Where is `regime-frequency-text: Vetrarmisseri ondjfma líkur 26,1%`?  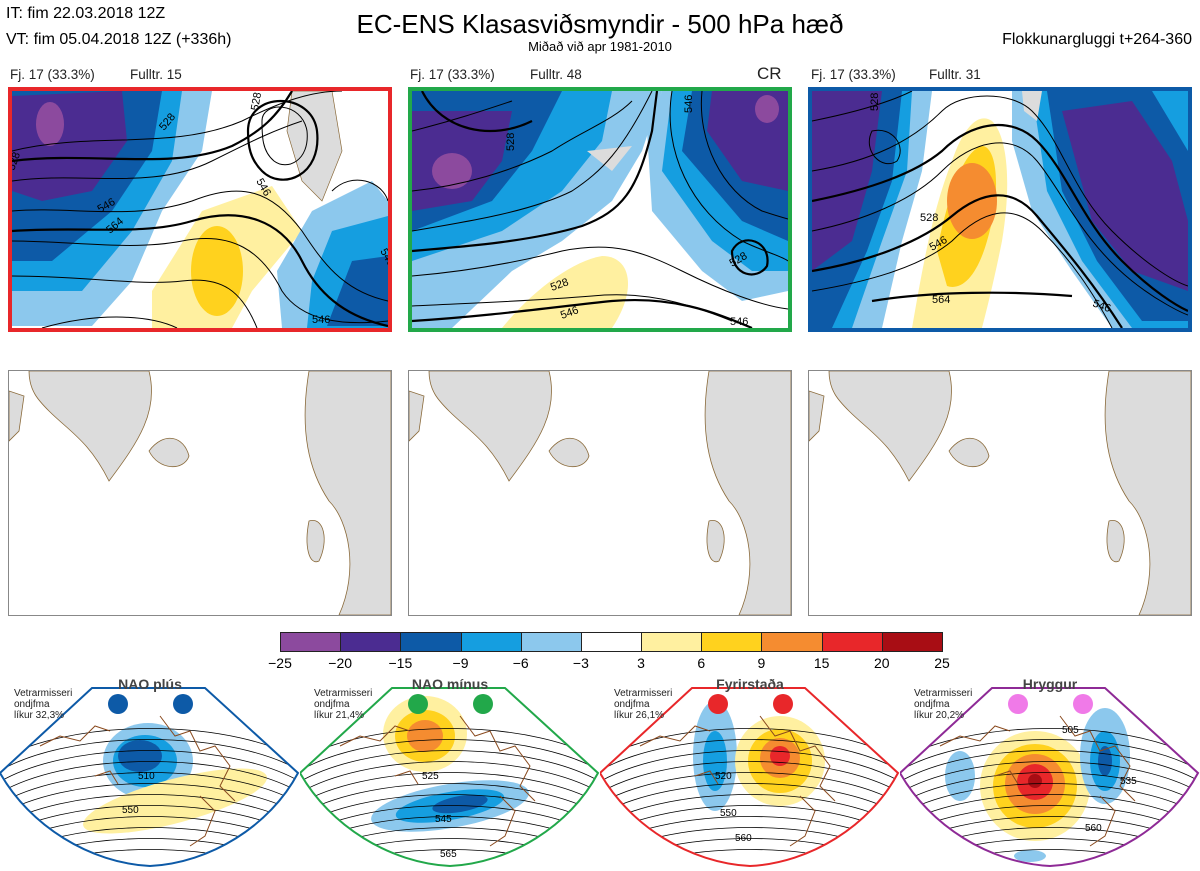 regime-frequency-text: Vetrarmisseri ondjfma líkur 26,1% is located at coordinates (643, 704).